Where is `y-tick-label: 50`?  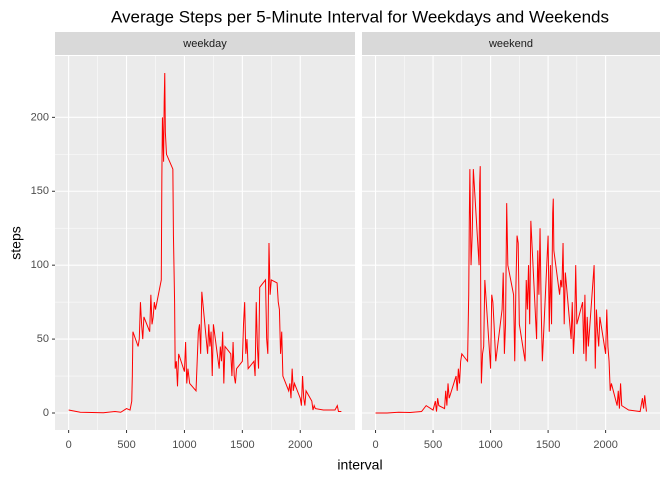
y-tick-label: 50 is located at coordinates (43, 339).